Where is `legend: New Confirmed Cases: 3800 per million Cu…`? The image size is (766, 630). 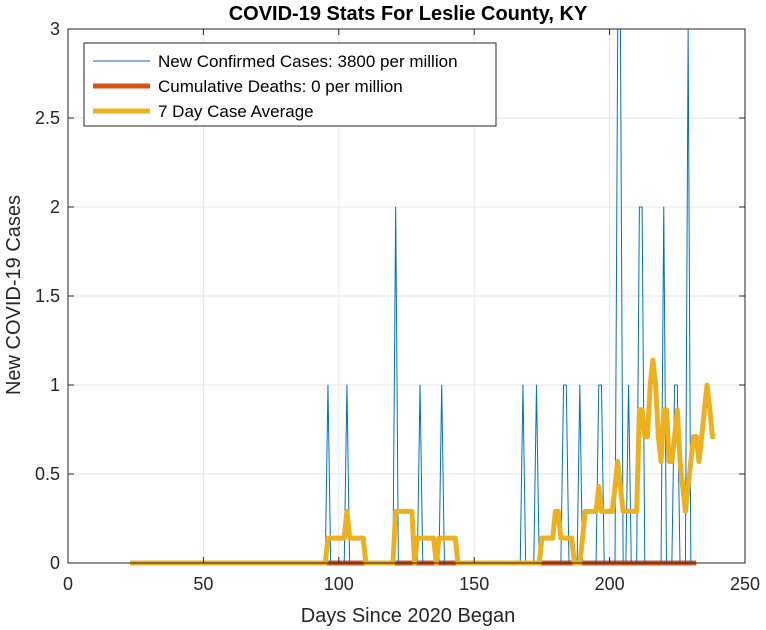 legend: New Confirmed Cases: 3800 per million Cu… is located at coordinates (290, 84).